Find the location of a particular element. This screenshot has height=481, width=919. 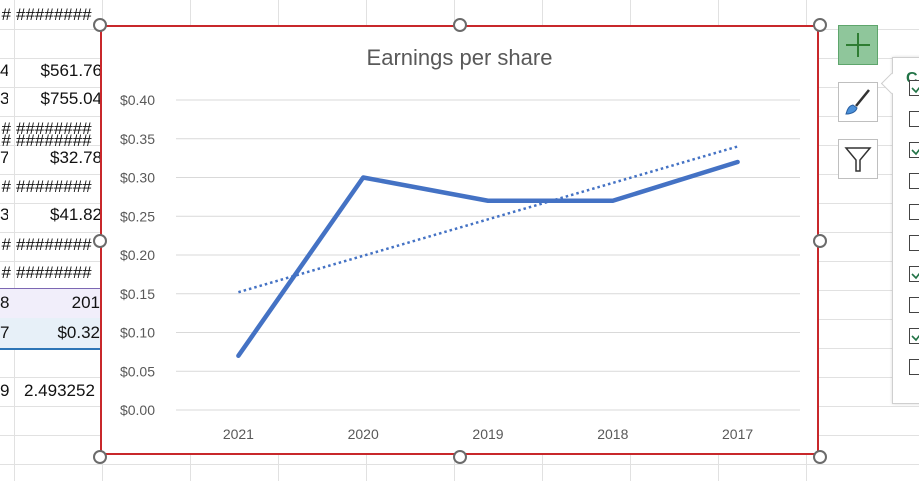

resize-handle-right is located at coordinates (820, 241).